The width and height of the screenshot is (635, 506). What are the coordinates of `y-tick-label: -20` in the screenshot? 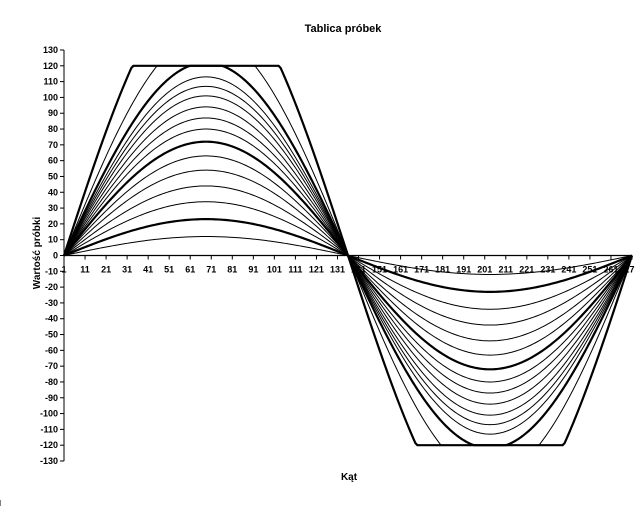 It's located at (51, 287).